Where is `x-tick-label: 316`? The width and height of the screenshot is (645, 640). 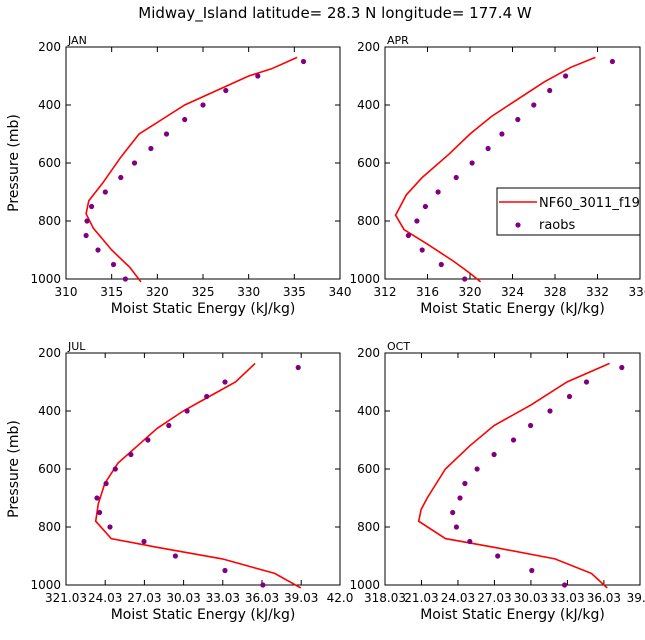 x-tick-label: 316 is located at coordinates (427, 292).